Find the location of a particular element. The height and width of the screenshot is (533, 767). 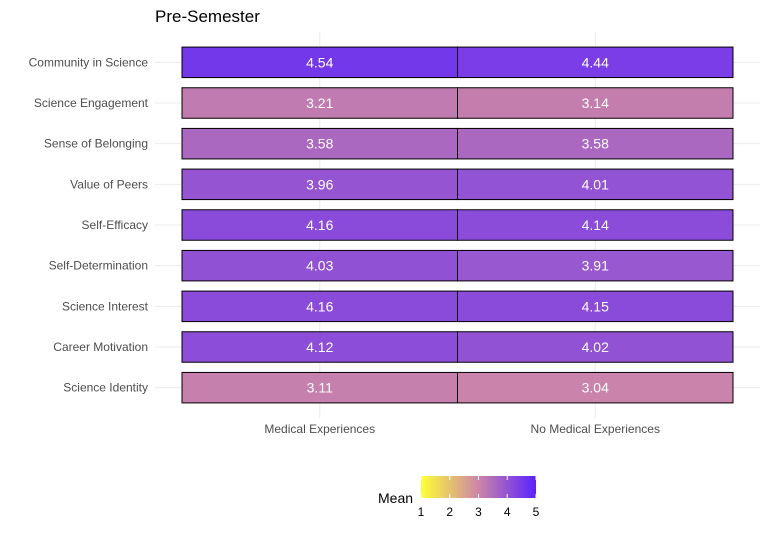

cell-value-label: 4.14 is located at coordinates (595, 225).